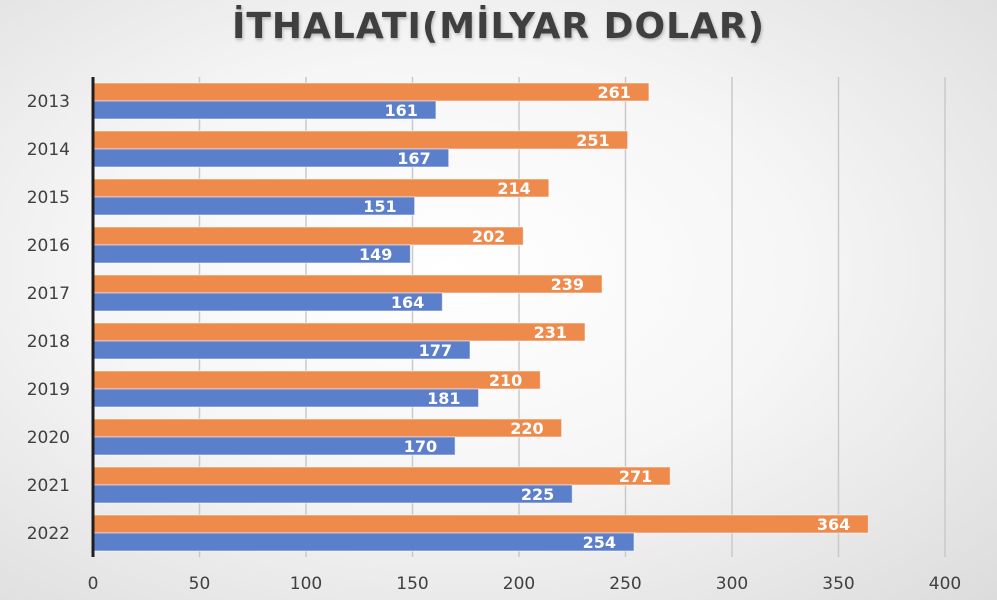  What do you see at coordinates (407, 302) in the screenshot?
I see `data-label: 164` at bounding box center [407, 302].